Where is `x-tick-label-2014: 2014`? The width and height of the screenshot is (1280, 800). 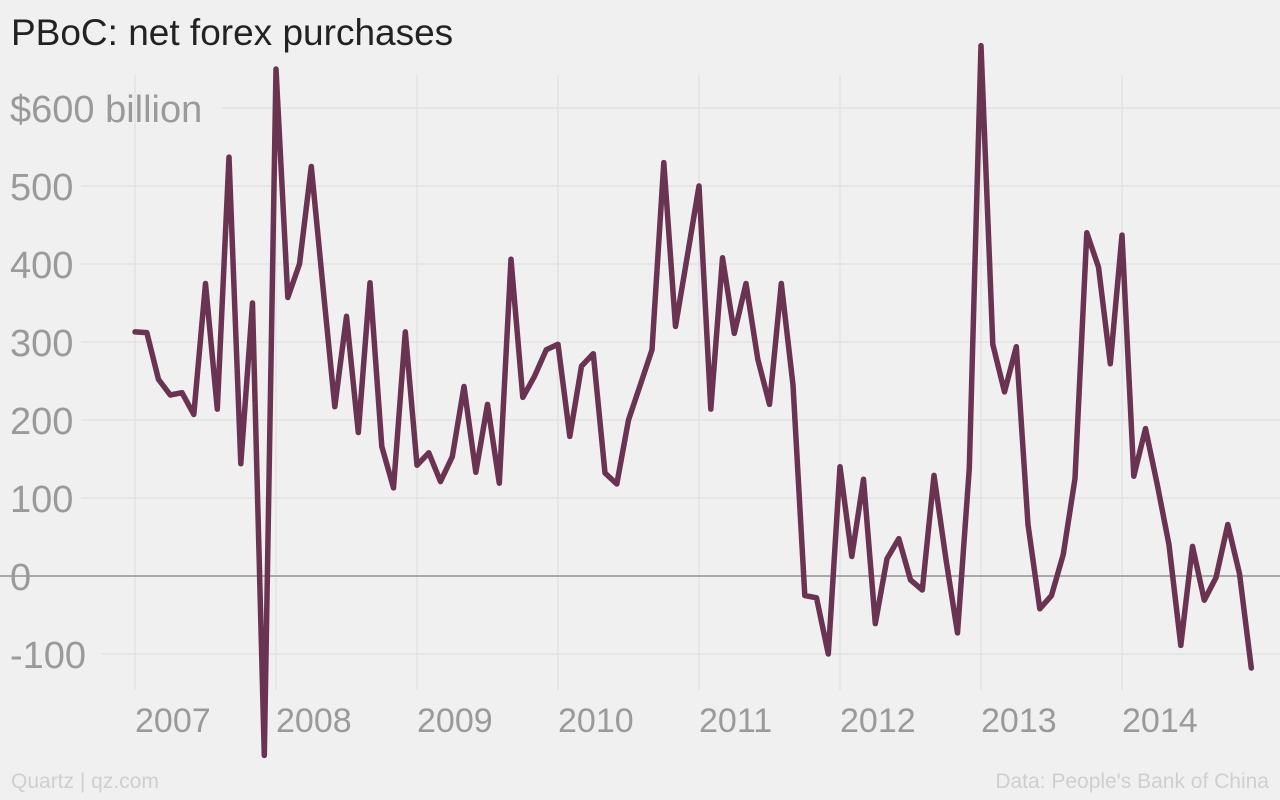 x-tick-label-2014: 2014 is located at coordinates (1160, 721).